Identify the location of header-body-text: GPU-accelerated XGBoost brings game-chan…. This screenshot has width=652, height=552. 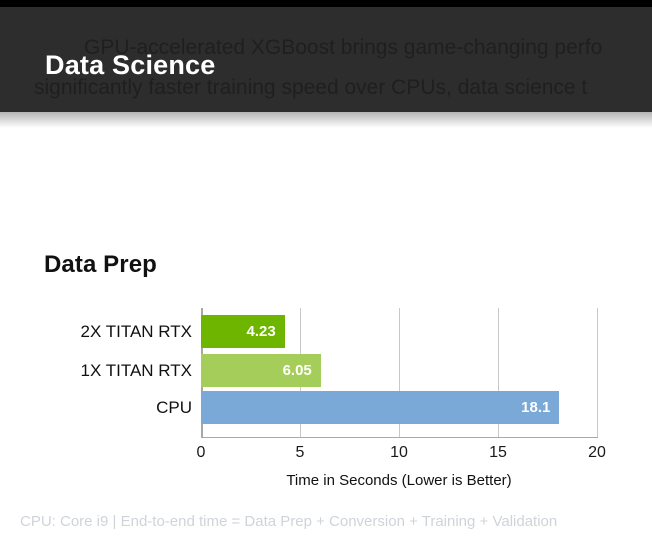
(343, 63).